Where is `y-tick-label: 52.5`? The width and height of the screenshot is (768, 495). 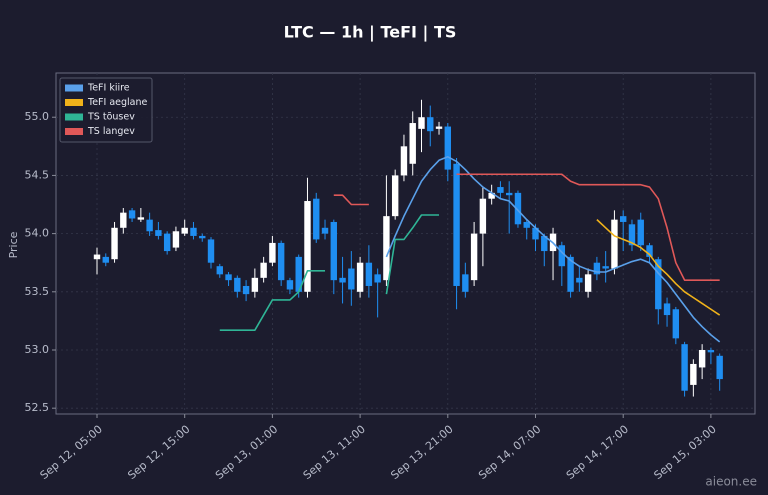 y-tick-label: 52.5 is located at coordinates (37, 407).